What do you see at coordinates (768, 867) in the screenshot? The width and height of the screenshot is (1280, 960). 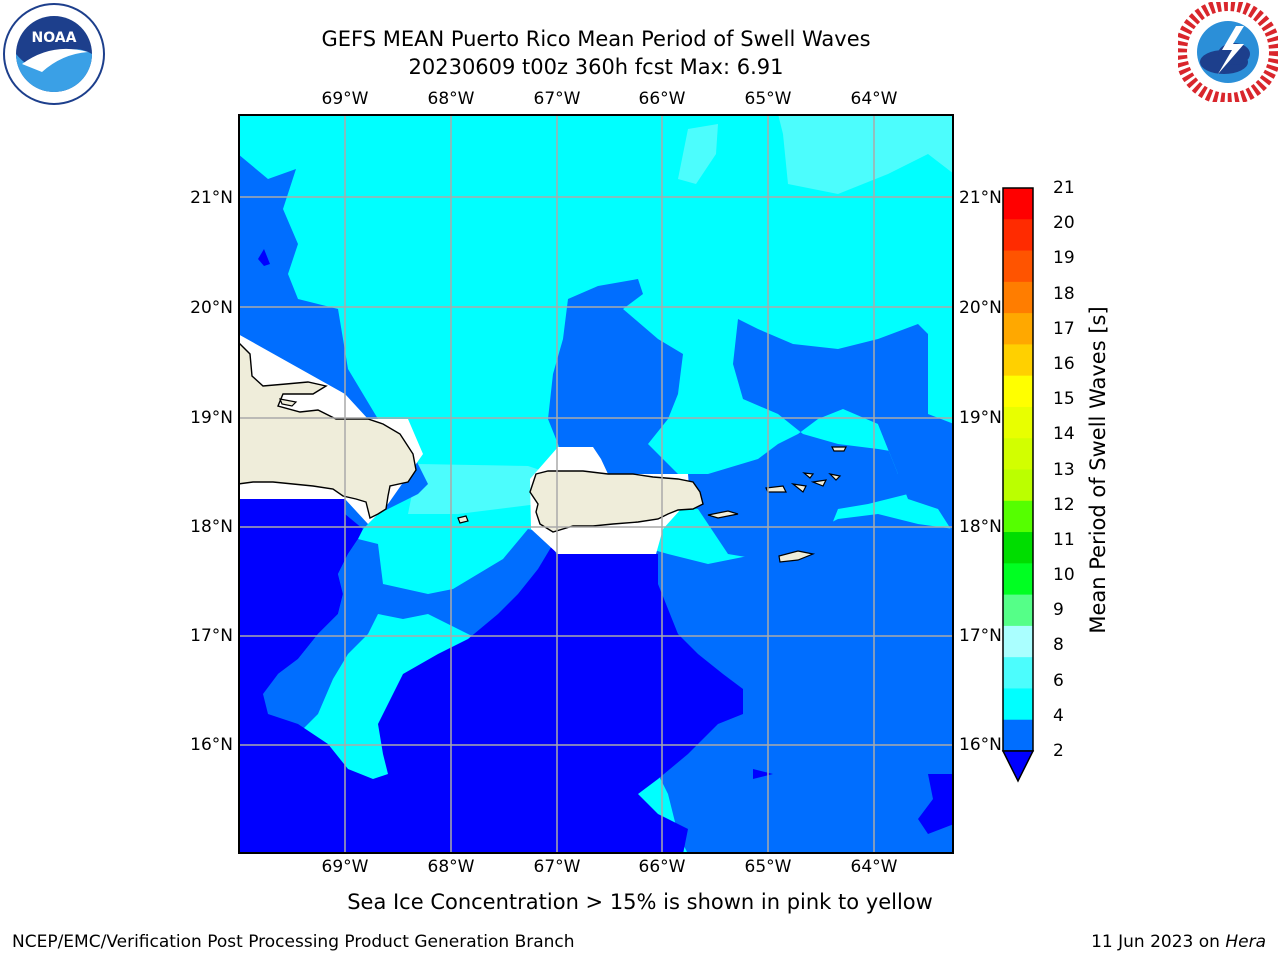 I see `lon-label-bottom: 65°W` at bounding box center [768, 867].